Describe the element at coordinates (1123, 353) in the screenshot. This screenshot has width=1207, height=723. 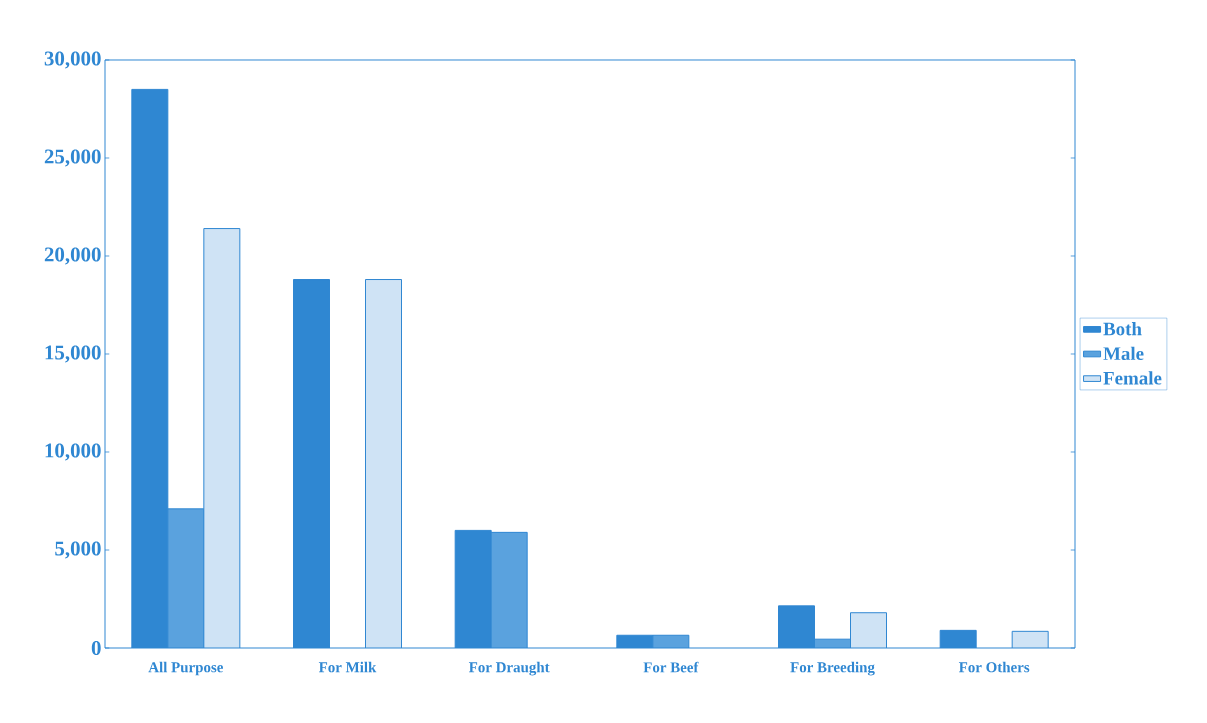
I see `legend-label: Male` at that location.